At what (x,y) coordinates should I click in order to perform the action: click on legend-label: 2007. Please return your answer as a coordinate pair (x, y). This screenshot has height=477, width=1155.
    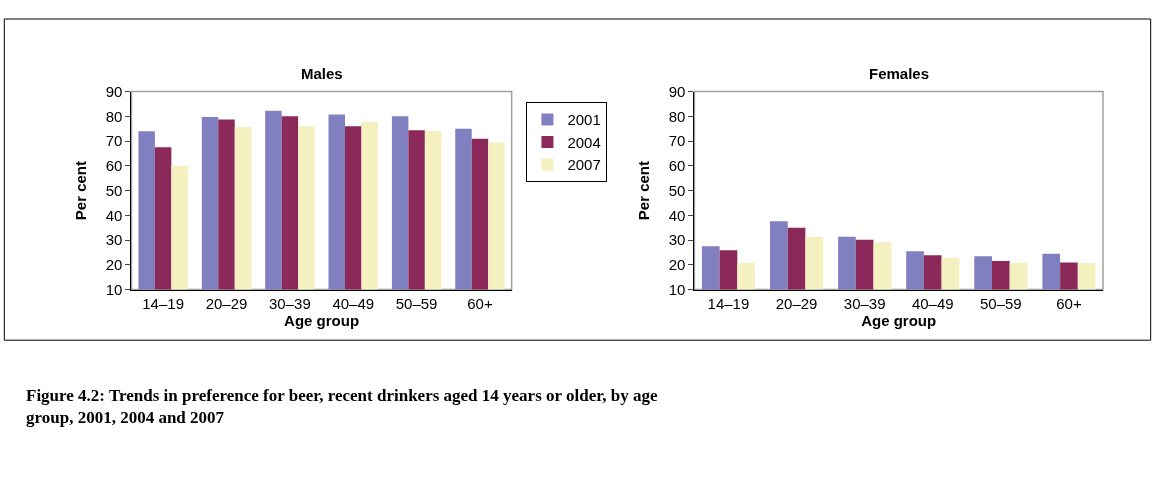
    Looking at the image, I should click on (584, 165).